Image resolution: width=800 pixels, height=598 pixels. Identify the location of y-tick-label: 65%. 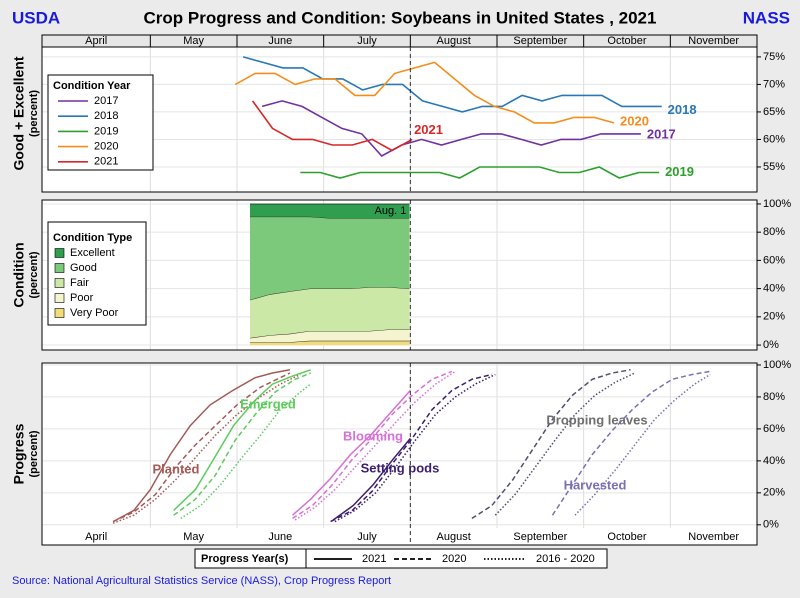
(774, 112).